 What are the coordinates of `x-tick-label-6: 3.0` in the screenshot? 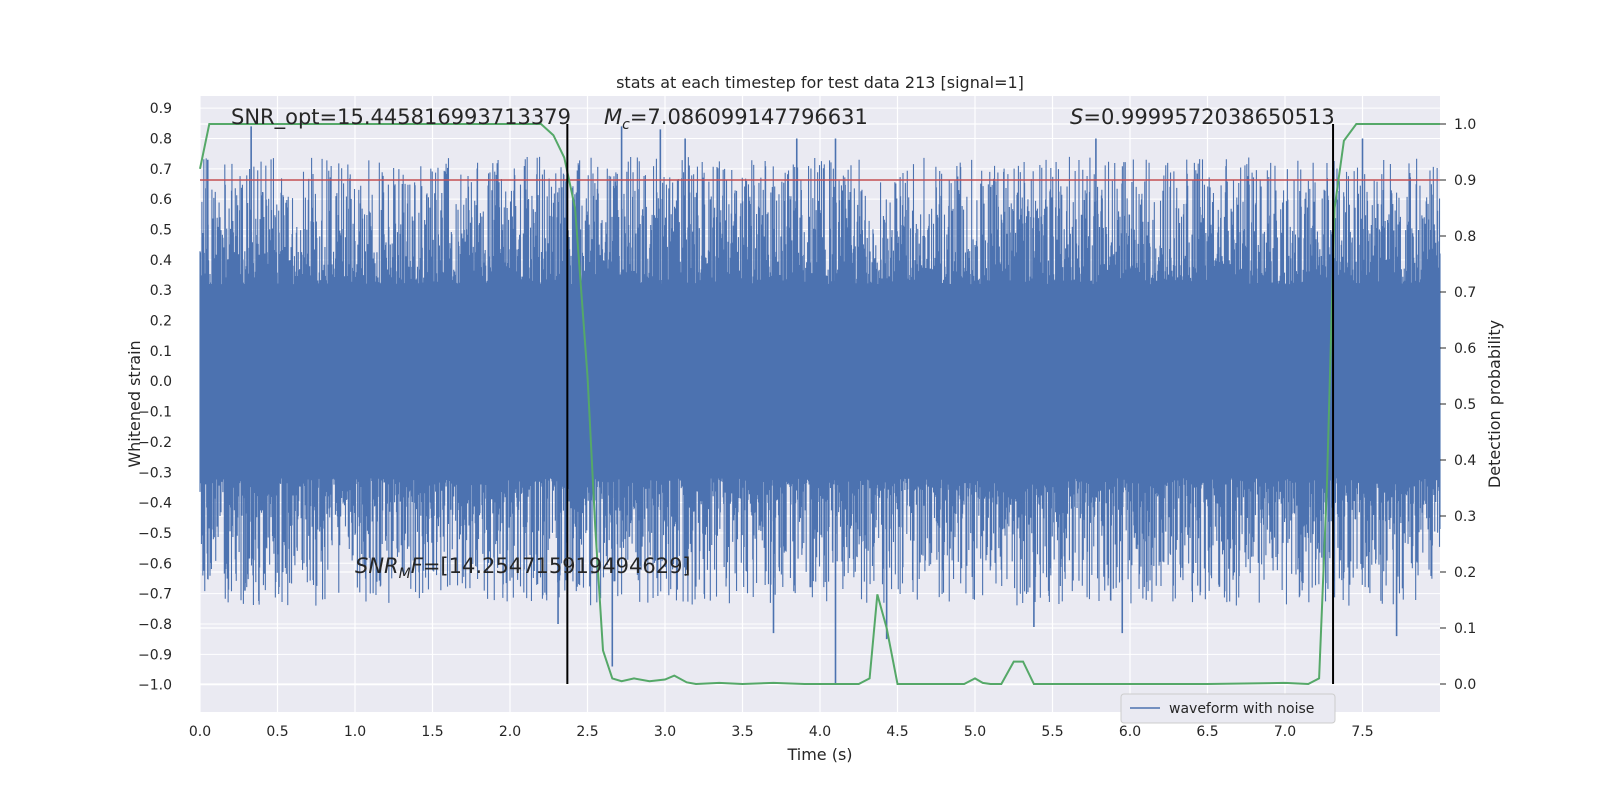 It's located at (665, 732).